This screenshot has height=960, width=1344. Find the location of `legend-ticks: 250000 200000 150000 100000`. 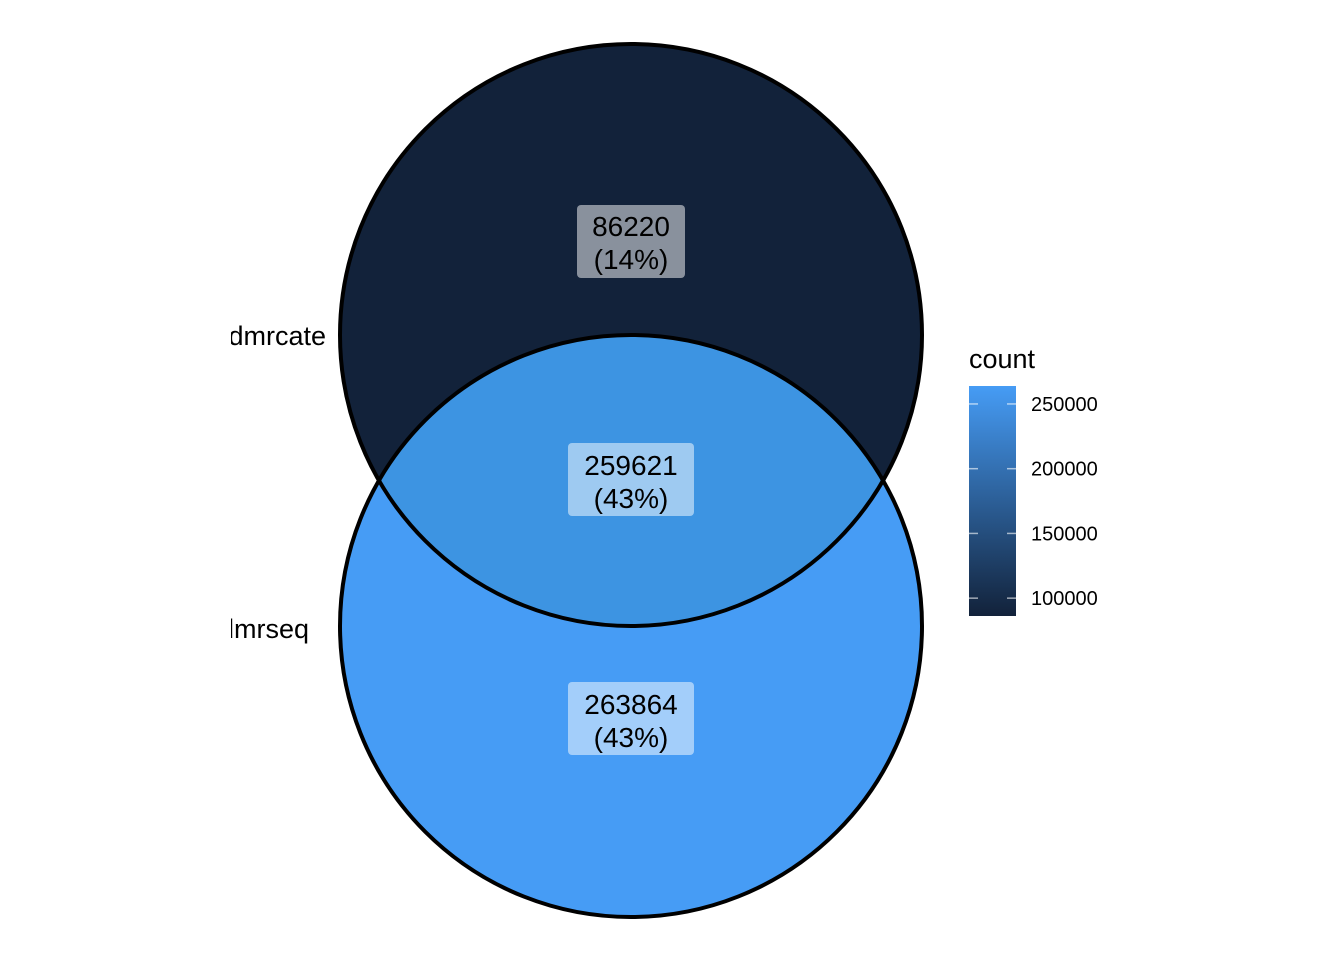

legend-ticks: 250000 200000 150000 100000 is located at coordinates (1033, 502).